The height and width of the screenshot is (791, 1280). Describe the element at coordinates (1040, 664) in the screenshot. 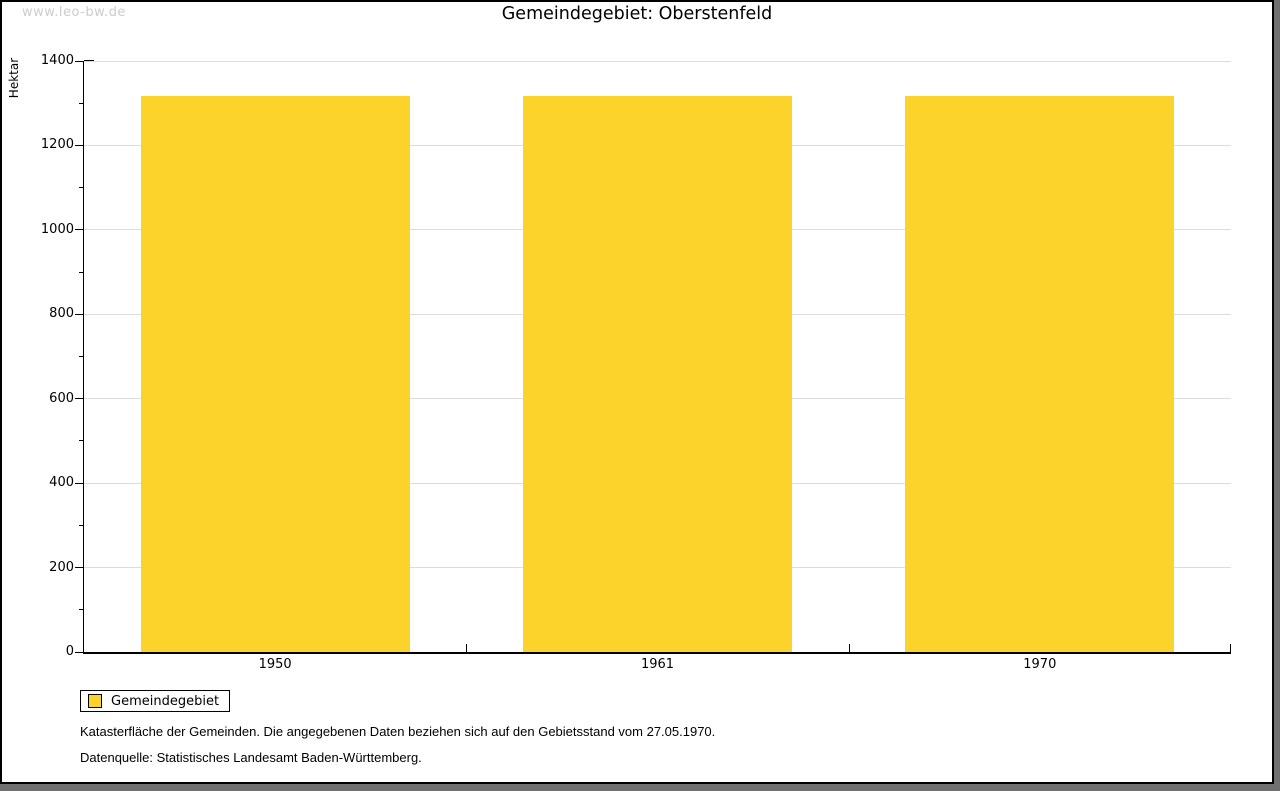

I see `x-tick-label: 1970` at that location.